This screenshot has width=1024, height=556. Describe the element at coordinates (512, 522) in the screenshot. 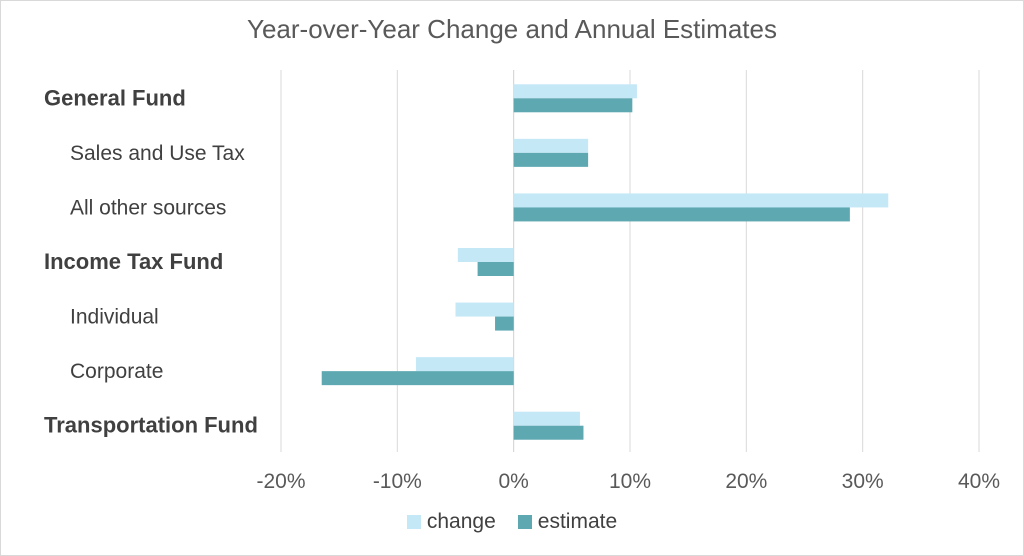

I see `legend: change estimate` at that location.